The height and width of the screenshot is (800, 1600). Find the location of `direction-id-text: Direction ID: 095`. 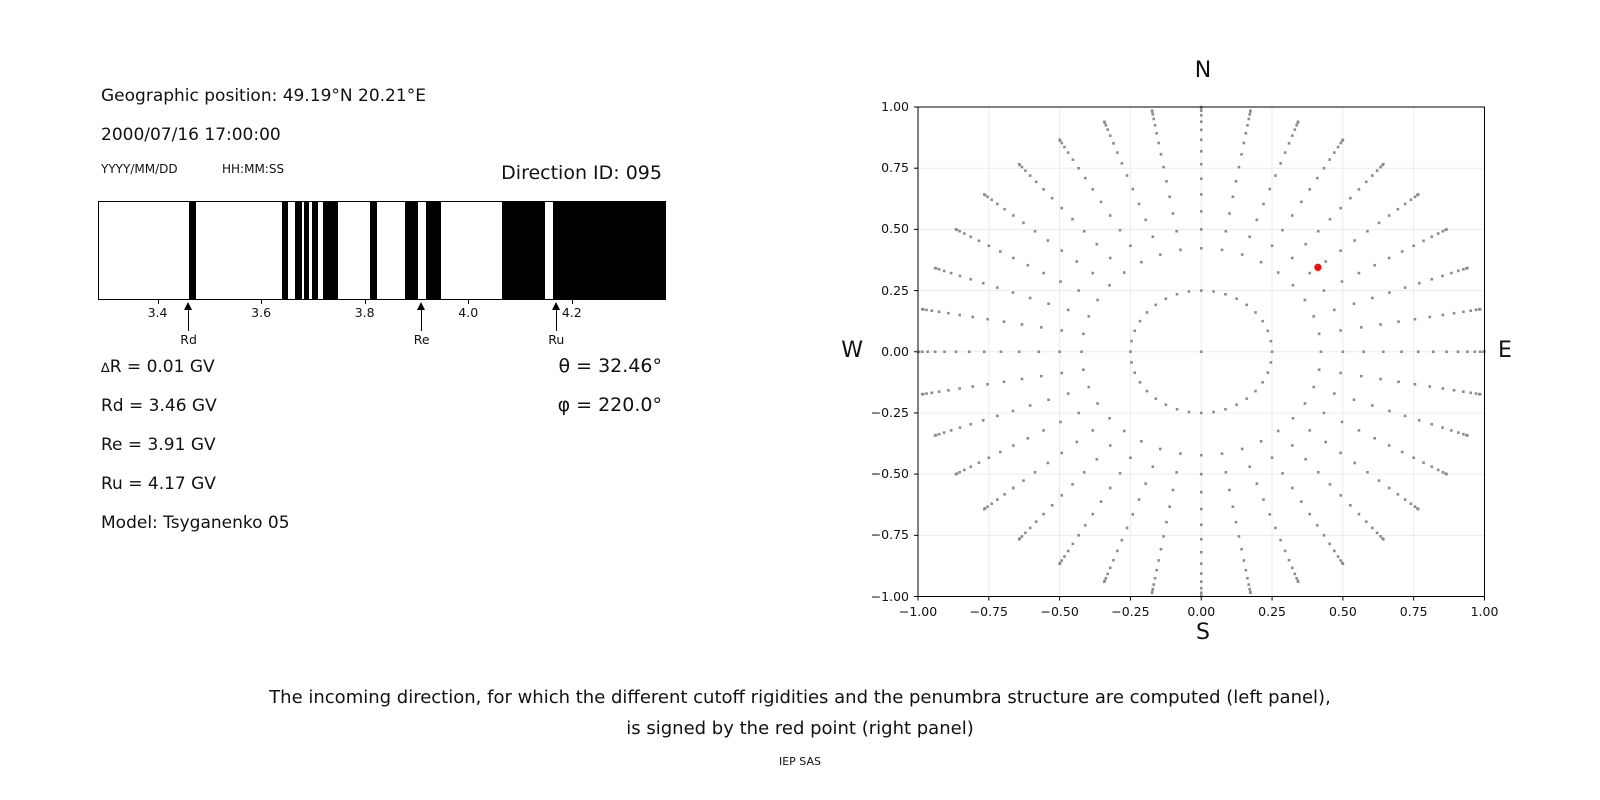

direction-id-text: Direction ID: 095 is located at coordinates (581, 173).